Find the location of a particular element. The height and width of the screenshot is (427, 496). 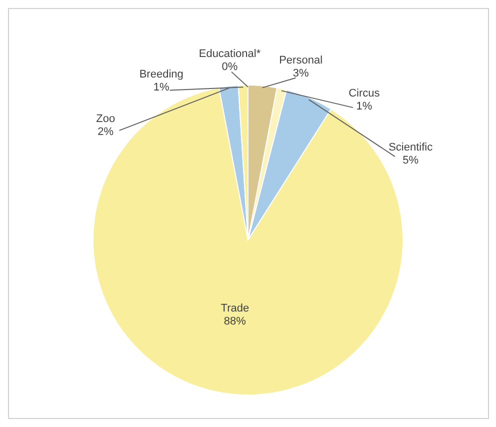

slice-label: Scientific is located at coordinates (411, 148).